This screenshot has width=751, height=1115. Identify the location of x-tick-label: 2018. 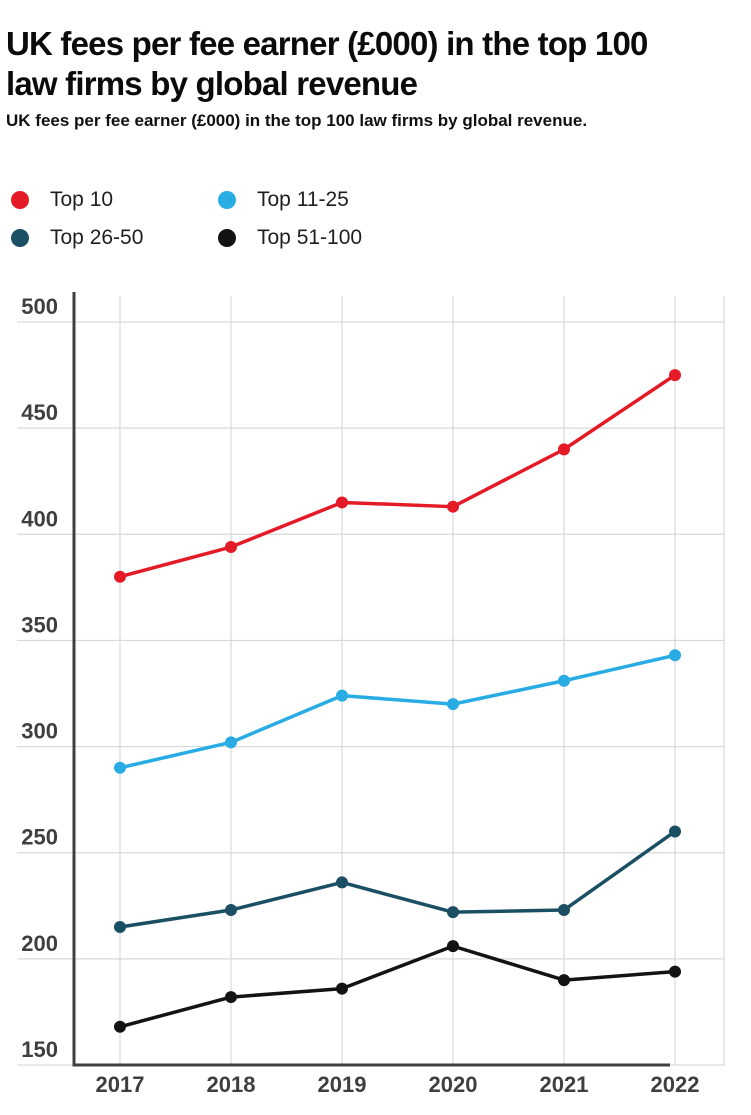
(231, 1084).